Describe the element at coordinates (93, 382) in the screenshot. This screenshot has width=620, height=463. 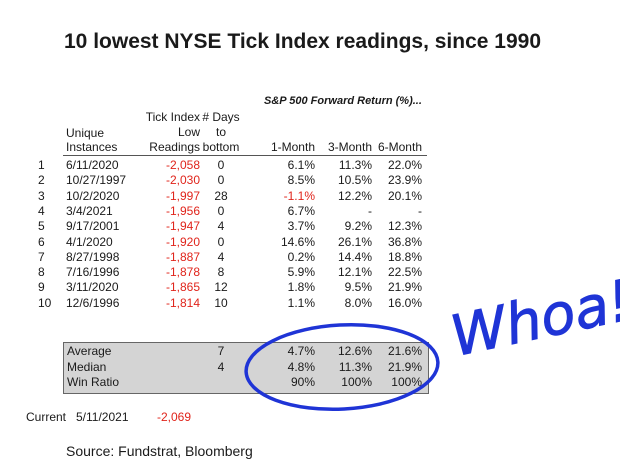
I see `summary-win-ratio-label: Win Ratio` at that location.